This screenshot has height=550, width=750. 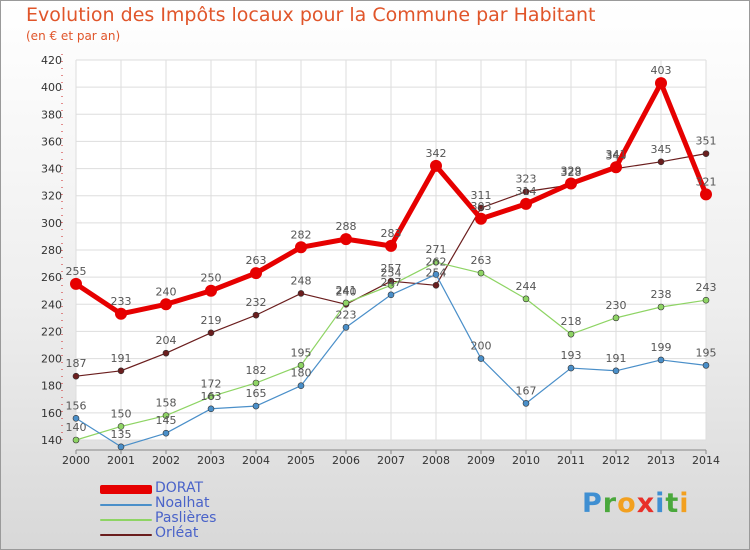 I want to click on data-label-orleat: 323, so click(x=526, y=179).